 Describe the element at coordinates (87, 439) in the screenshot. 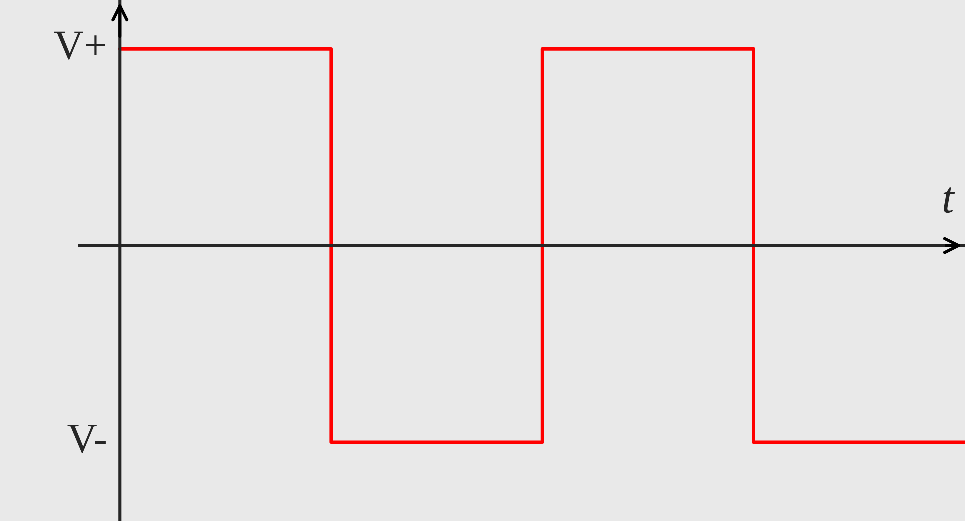

I see `annotation: V-` at that location.